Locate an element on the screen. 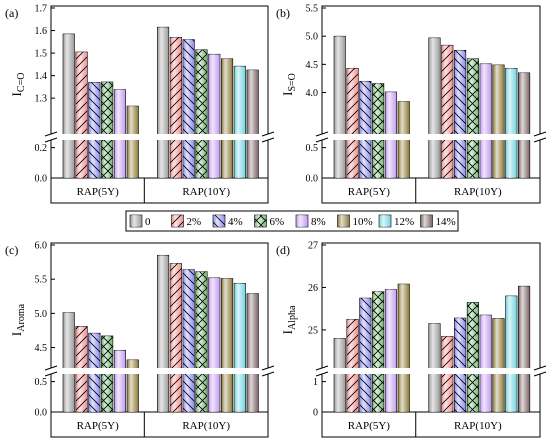 The width and height of the screenshot is (550, 441). legend-label: 12% is located at coordinates (404, 222).